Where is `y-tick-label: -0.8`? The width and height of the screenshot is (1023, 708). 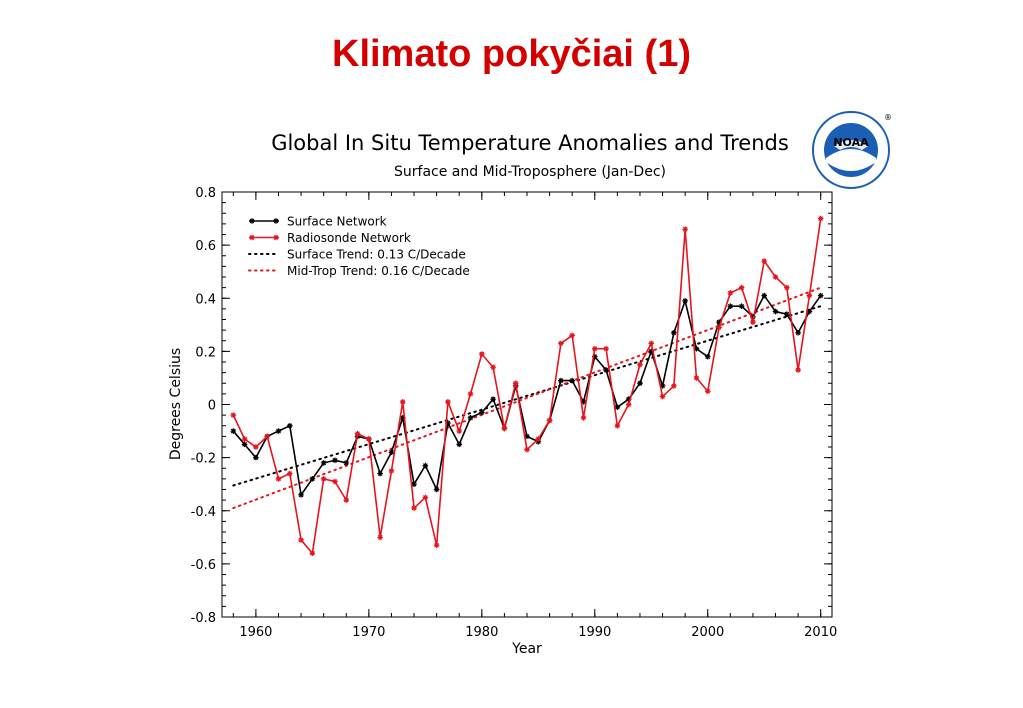 y-tick-label: -0.8 is located at coordinates (203, 618).